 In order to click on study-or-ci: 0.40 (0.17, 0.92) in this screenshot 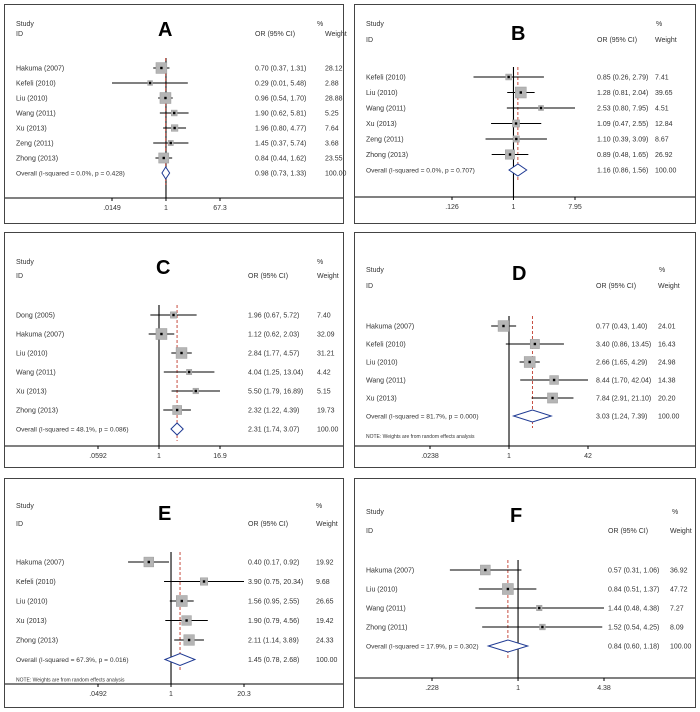, I will do `click(273, 563)`.